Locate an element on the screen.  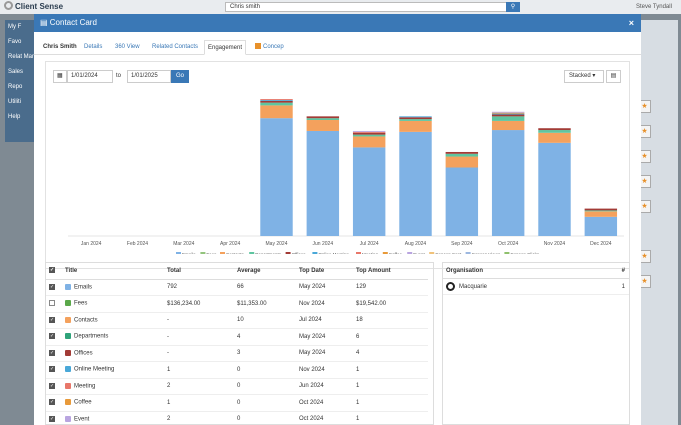
sidebar-item: Utiliti is located at coordinates (14, 102).